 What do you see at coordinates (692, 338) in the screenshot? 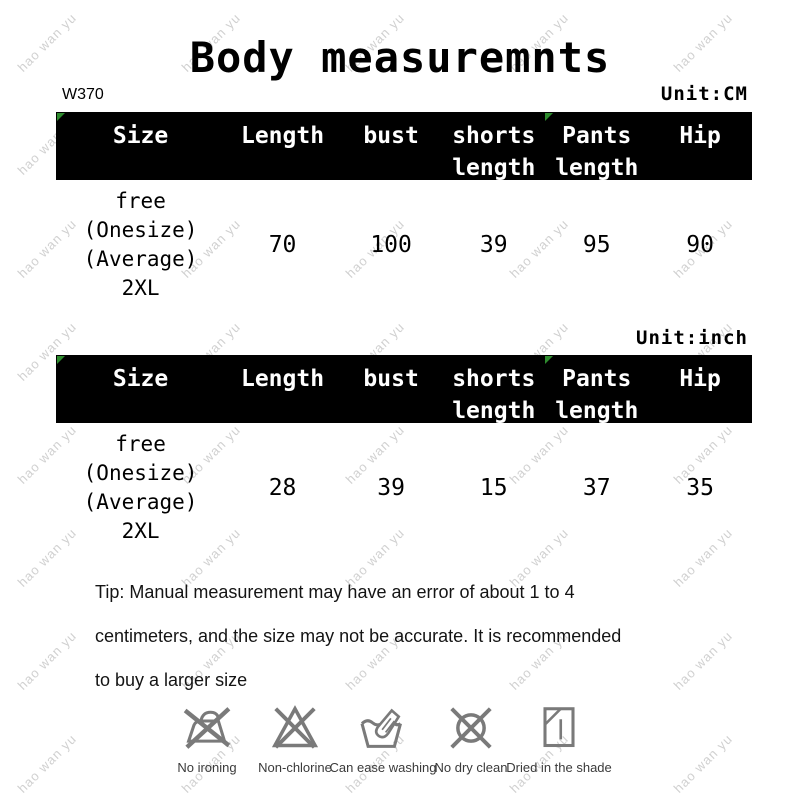
I see `unit-label-inch: Unit:inch` at bounding box center [692, 338].